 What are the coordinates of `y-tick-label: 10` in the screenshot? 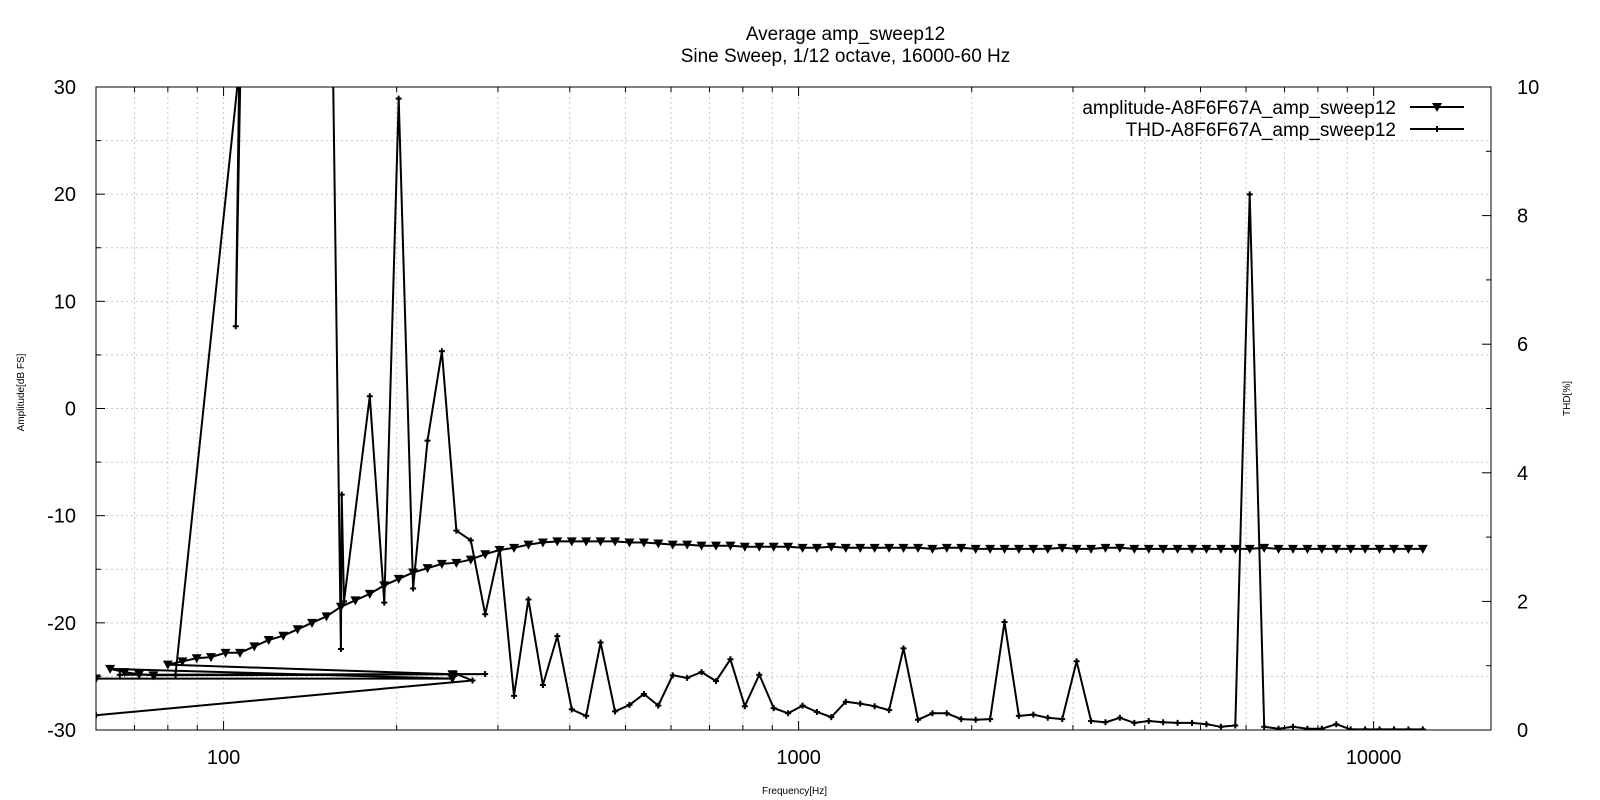 It's located at (65, 302).